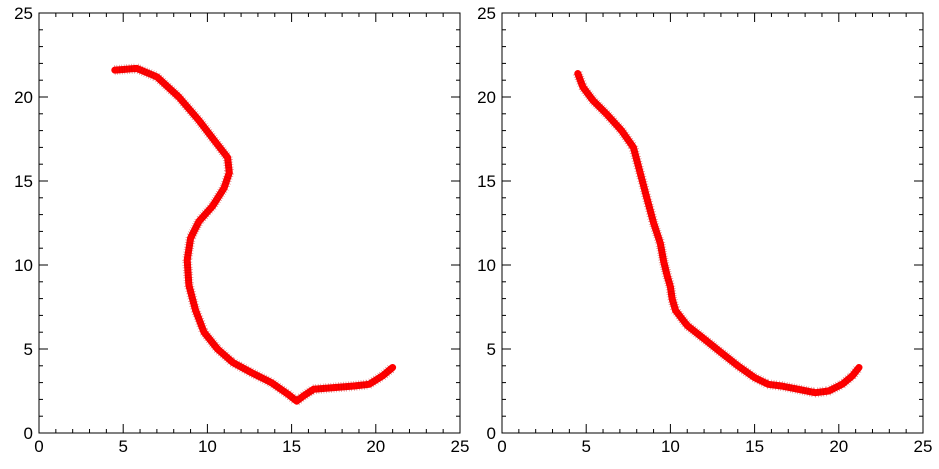  What do you see at coordinates (23, 13) in the screenshot?
I see `y-tick-label: 25` at bounding box center [23, 13].